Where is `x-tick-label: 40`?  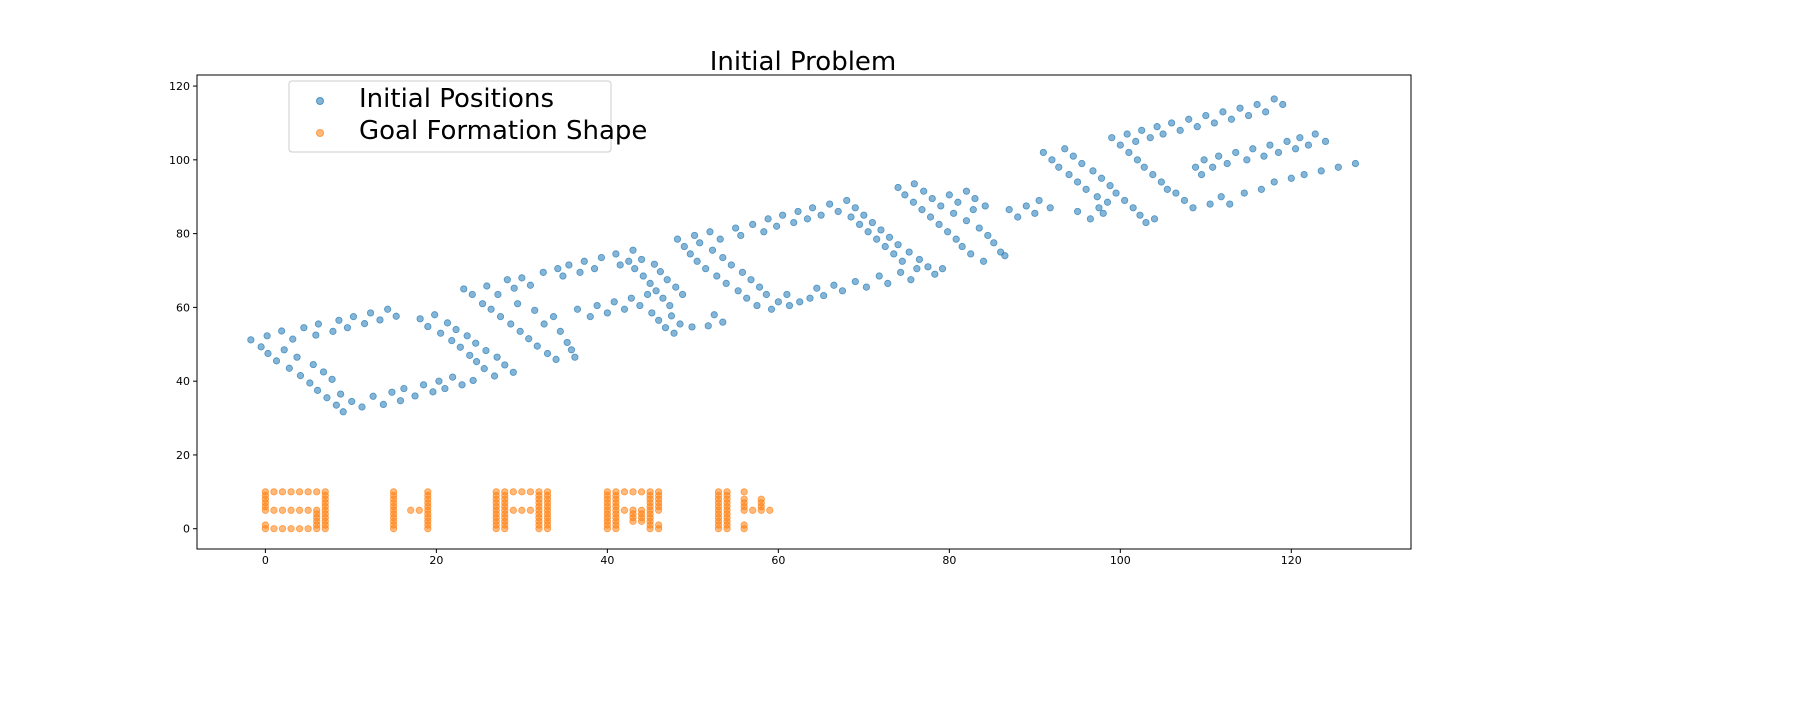 x-tick-label: 40 is located at coordinates (607, 560).